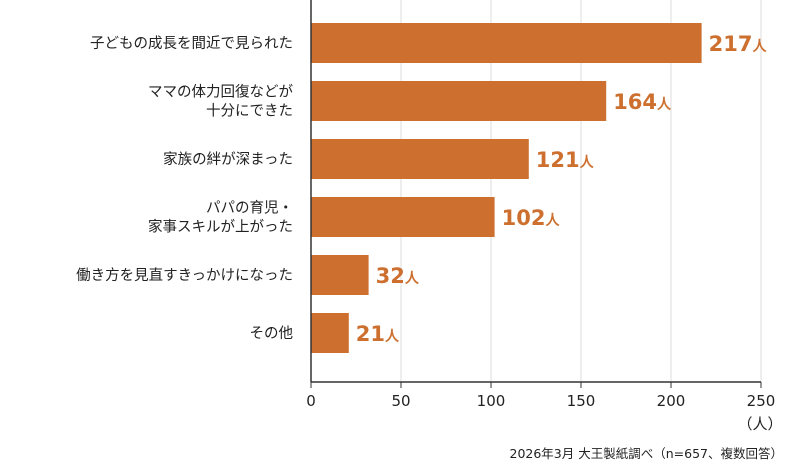 This screenshot has width=800, height=471. What do you see at coordinates (761, 401) in the screenshot?
I see `x-tick-label: 250` at bounding box center [761, 401].